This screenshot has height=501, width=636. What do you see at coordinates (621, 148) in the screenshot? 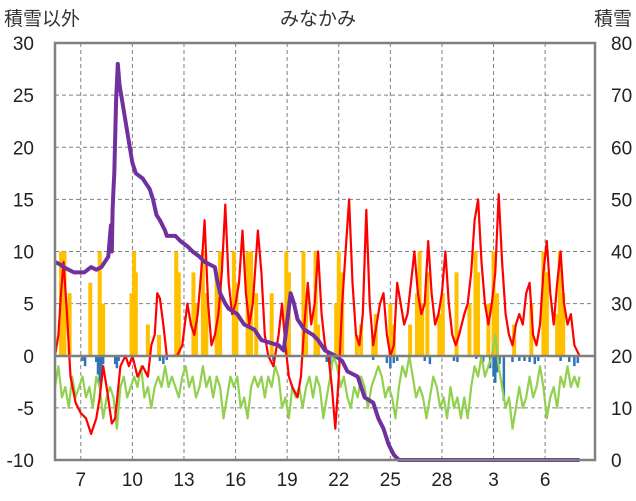
I see `right-tick-label: 60` at bounding box center [621, 148].